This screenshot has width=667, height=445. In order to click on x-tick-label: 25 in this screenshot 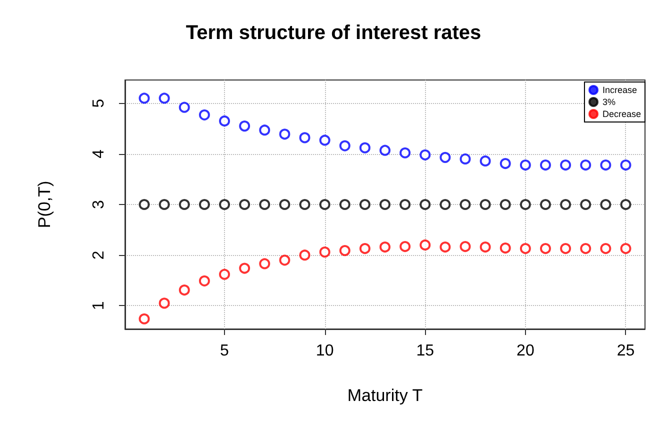, I will do `click(625, 351)`.